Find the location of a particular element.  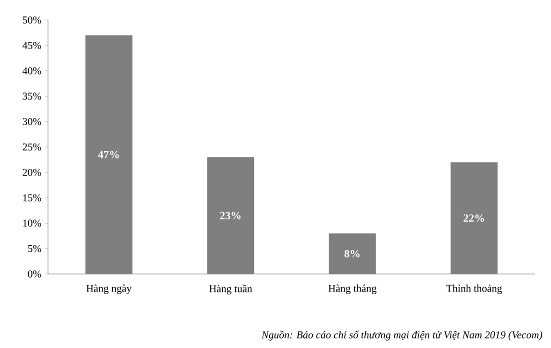

y-tick-label: 30% is located at coordinates (32, 122).